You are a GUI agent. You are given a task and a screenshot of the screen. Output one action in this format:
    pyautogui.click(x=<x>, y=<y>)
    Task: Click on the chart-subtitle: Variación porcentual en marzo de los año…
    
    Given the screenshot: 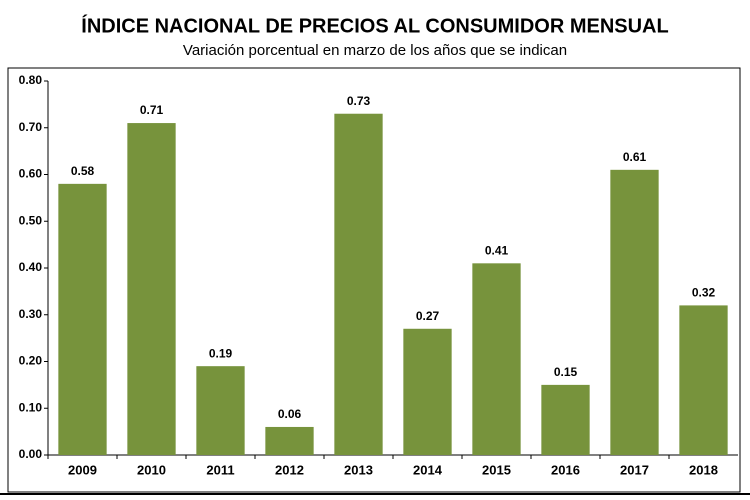 What is the action you would take?
    pyautogui.click(x=375, y=50)
    